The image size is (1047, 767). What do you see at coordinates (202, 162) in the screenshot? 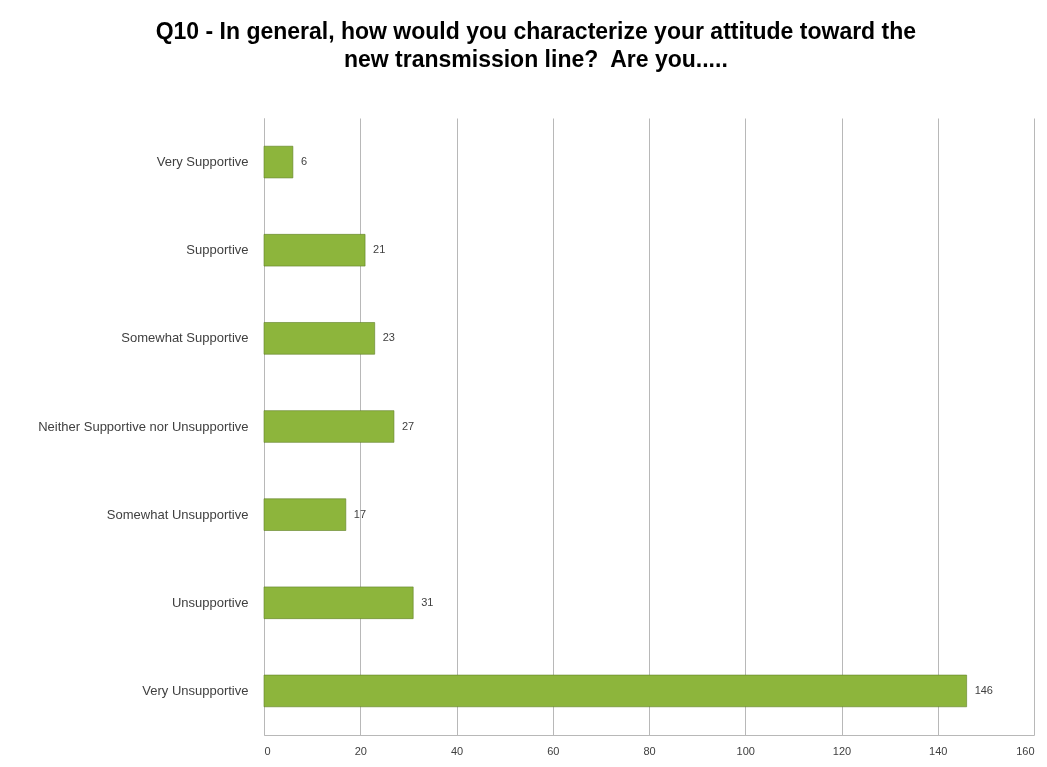
I see `y-tick-label: Very Supportive` at bounding box center [202, 162].